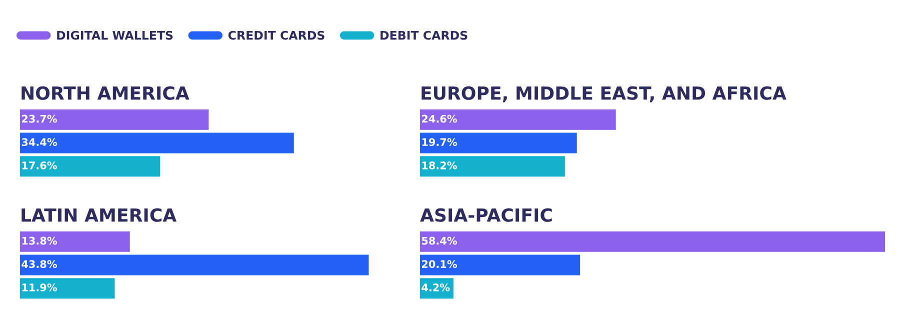  I want to click on chart-title: EUROPE, MIDDLE EAST, AND AFRICA, so click(604, 94).